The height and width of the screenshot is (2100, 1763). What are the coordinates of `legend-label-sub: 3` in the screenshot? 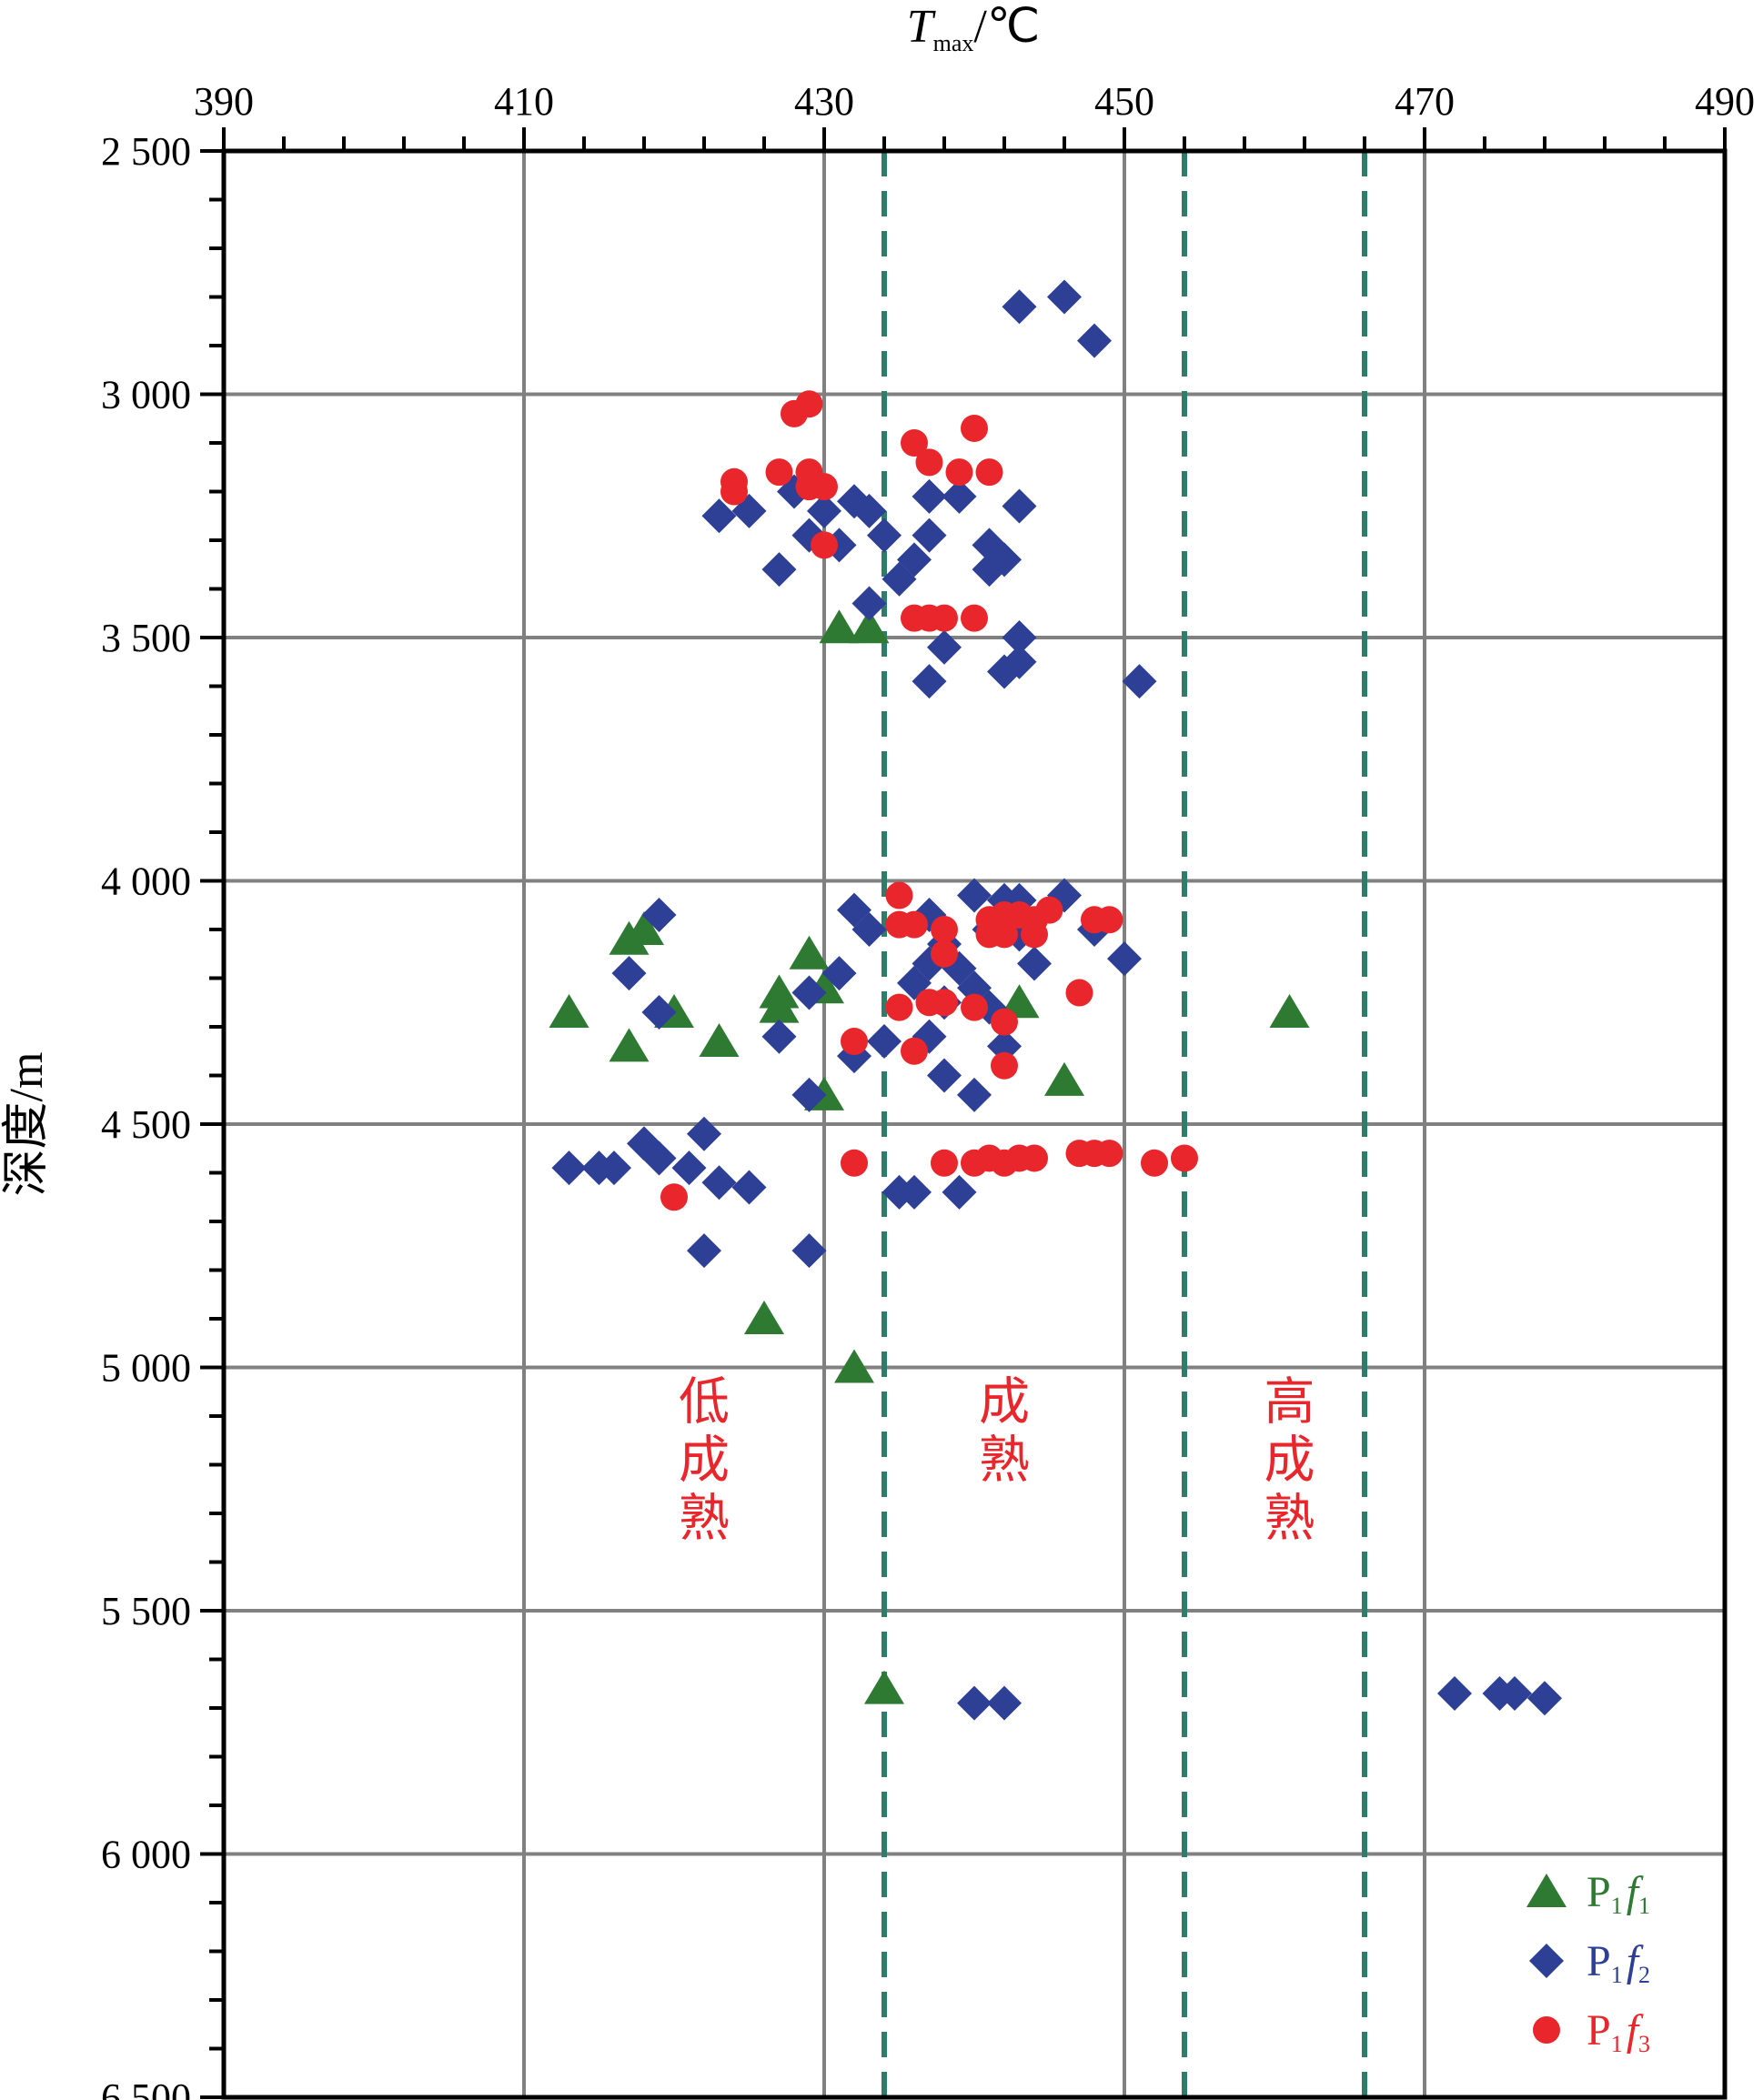 It's located at (1644, 2044).